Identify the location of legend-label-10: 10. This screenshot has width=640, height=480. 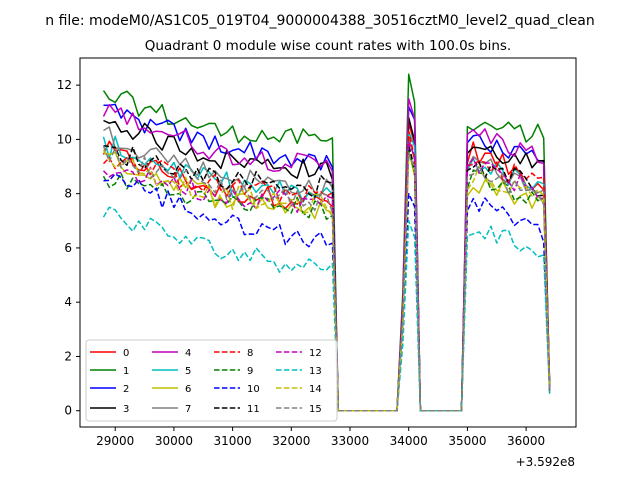
(253, 389).